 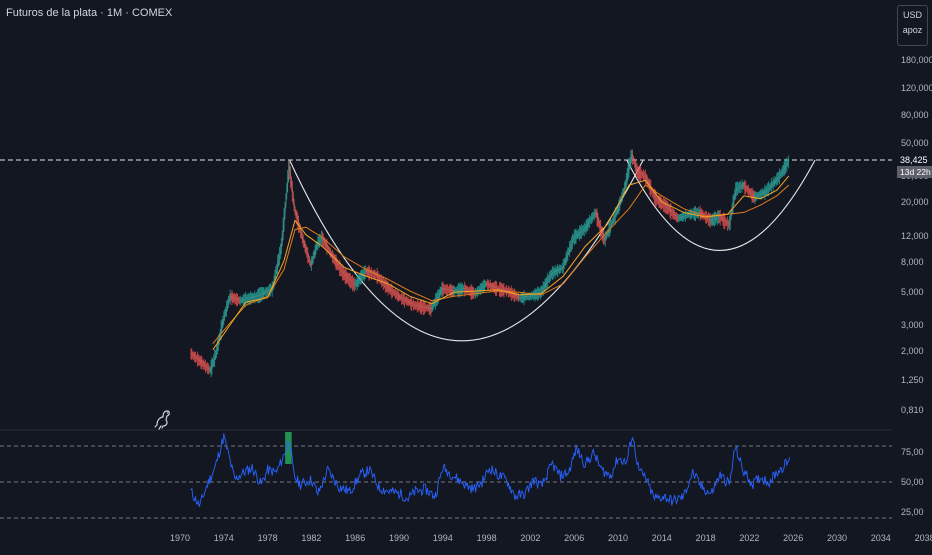 What do you see at coordinates (490, 470) in the screenshot?
I see `rsi-line` at bounding box center [490, 470].